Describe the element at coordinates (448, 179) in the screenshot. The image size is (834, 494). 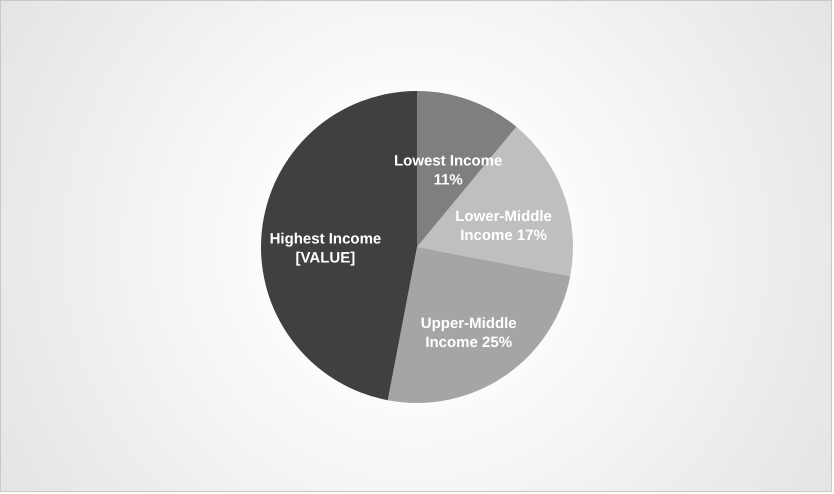
I see `data-label: 11%` at that location.